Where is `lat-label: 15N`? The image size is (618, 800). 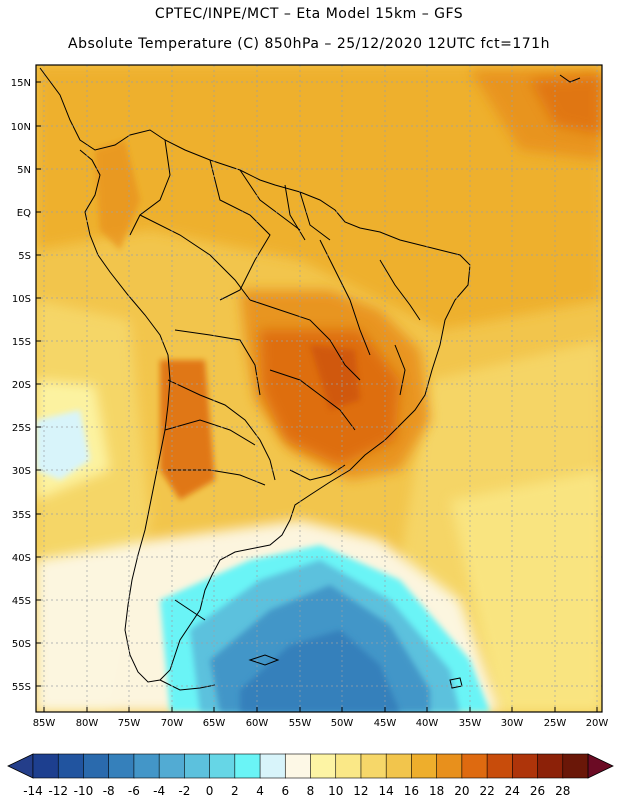
lat-label: 15N is located at coordinates (21, 83).